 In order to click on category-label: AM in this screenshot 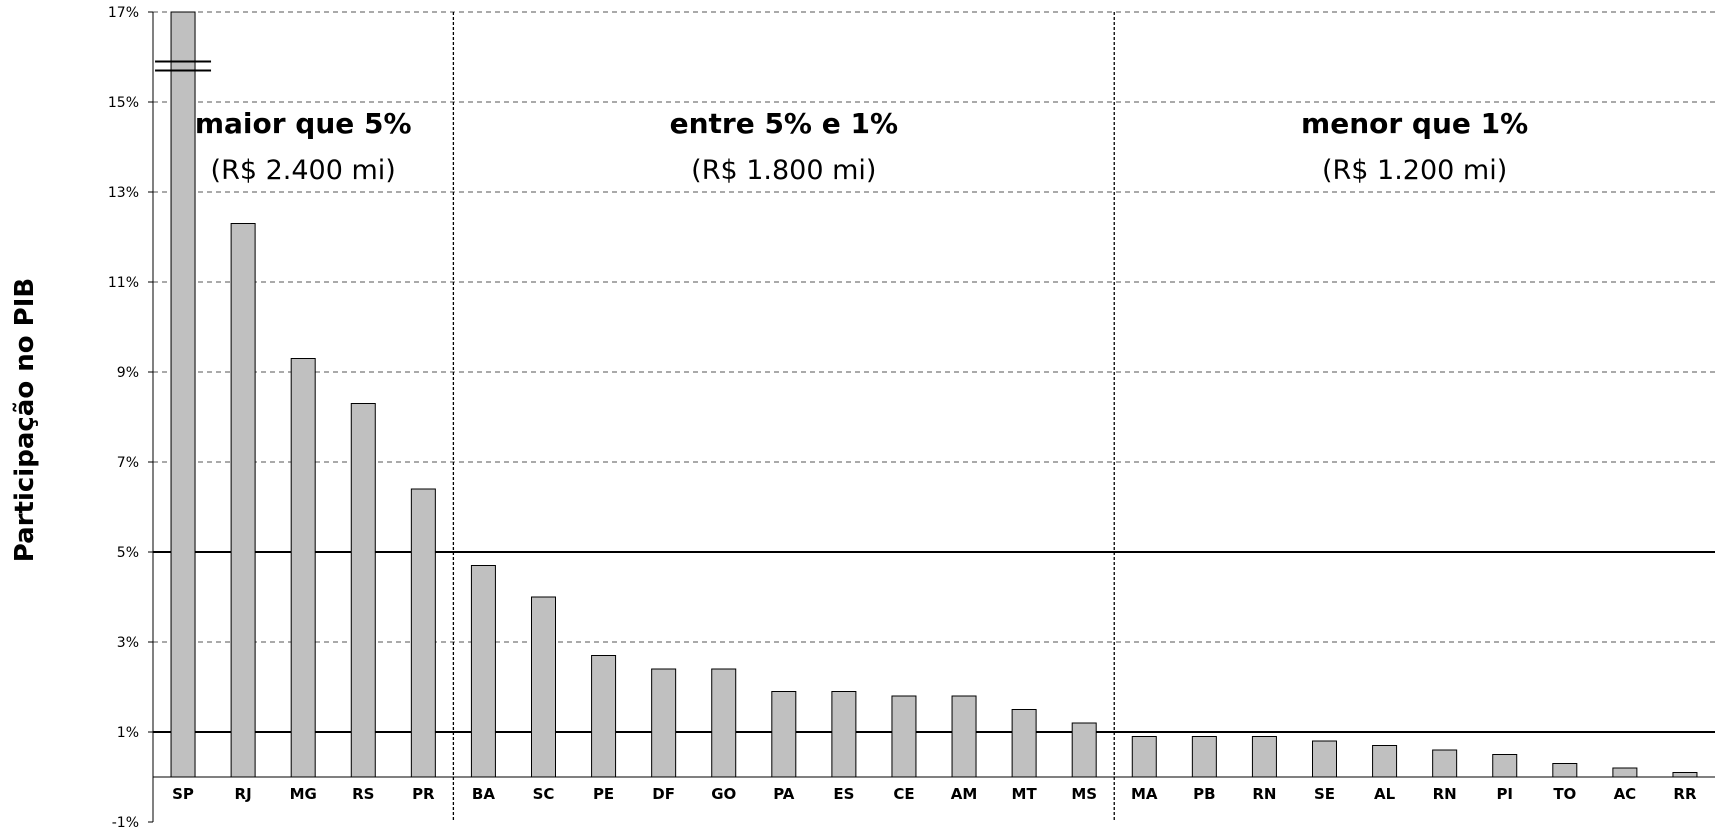, I will do `click(964, 794)`.